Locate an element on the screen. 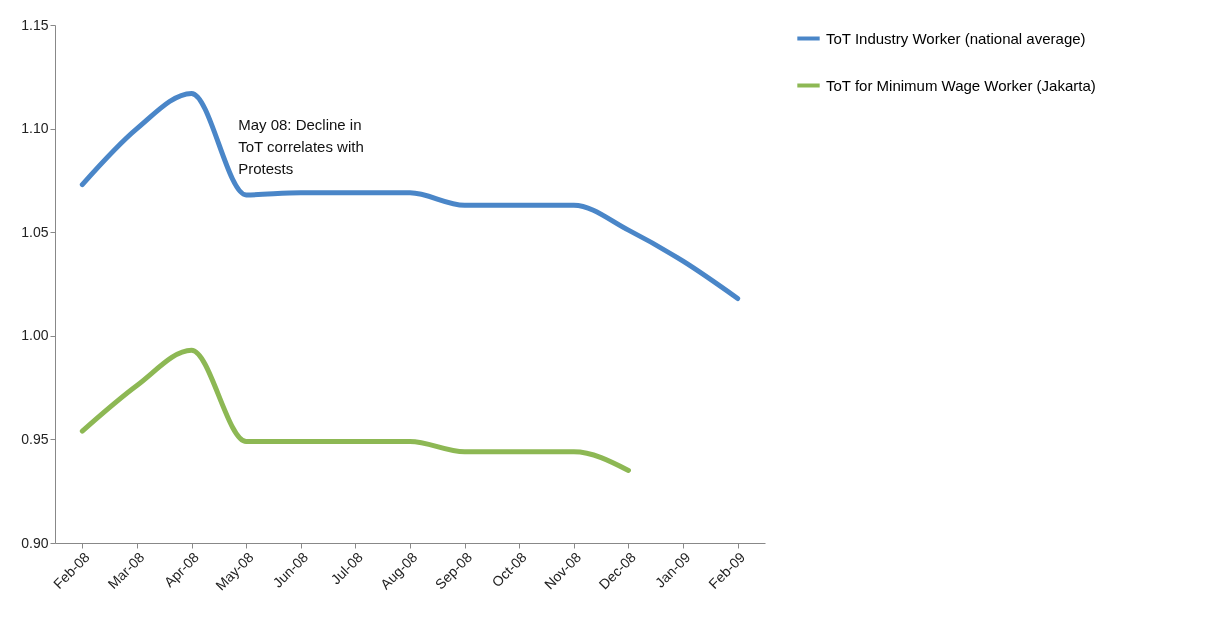 The image size is (1231, 631). y-tick-label: 1.15 is located at coordinates (35, 24).